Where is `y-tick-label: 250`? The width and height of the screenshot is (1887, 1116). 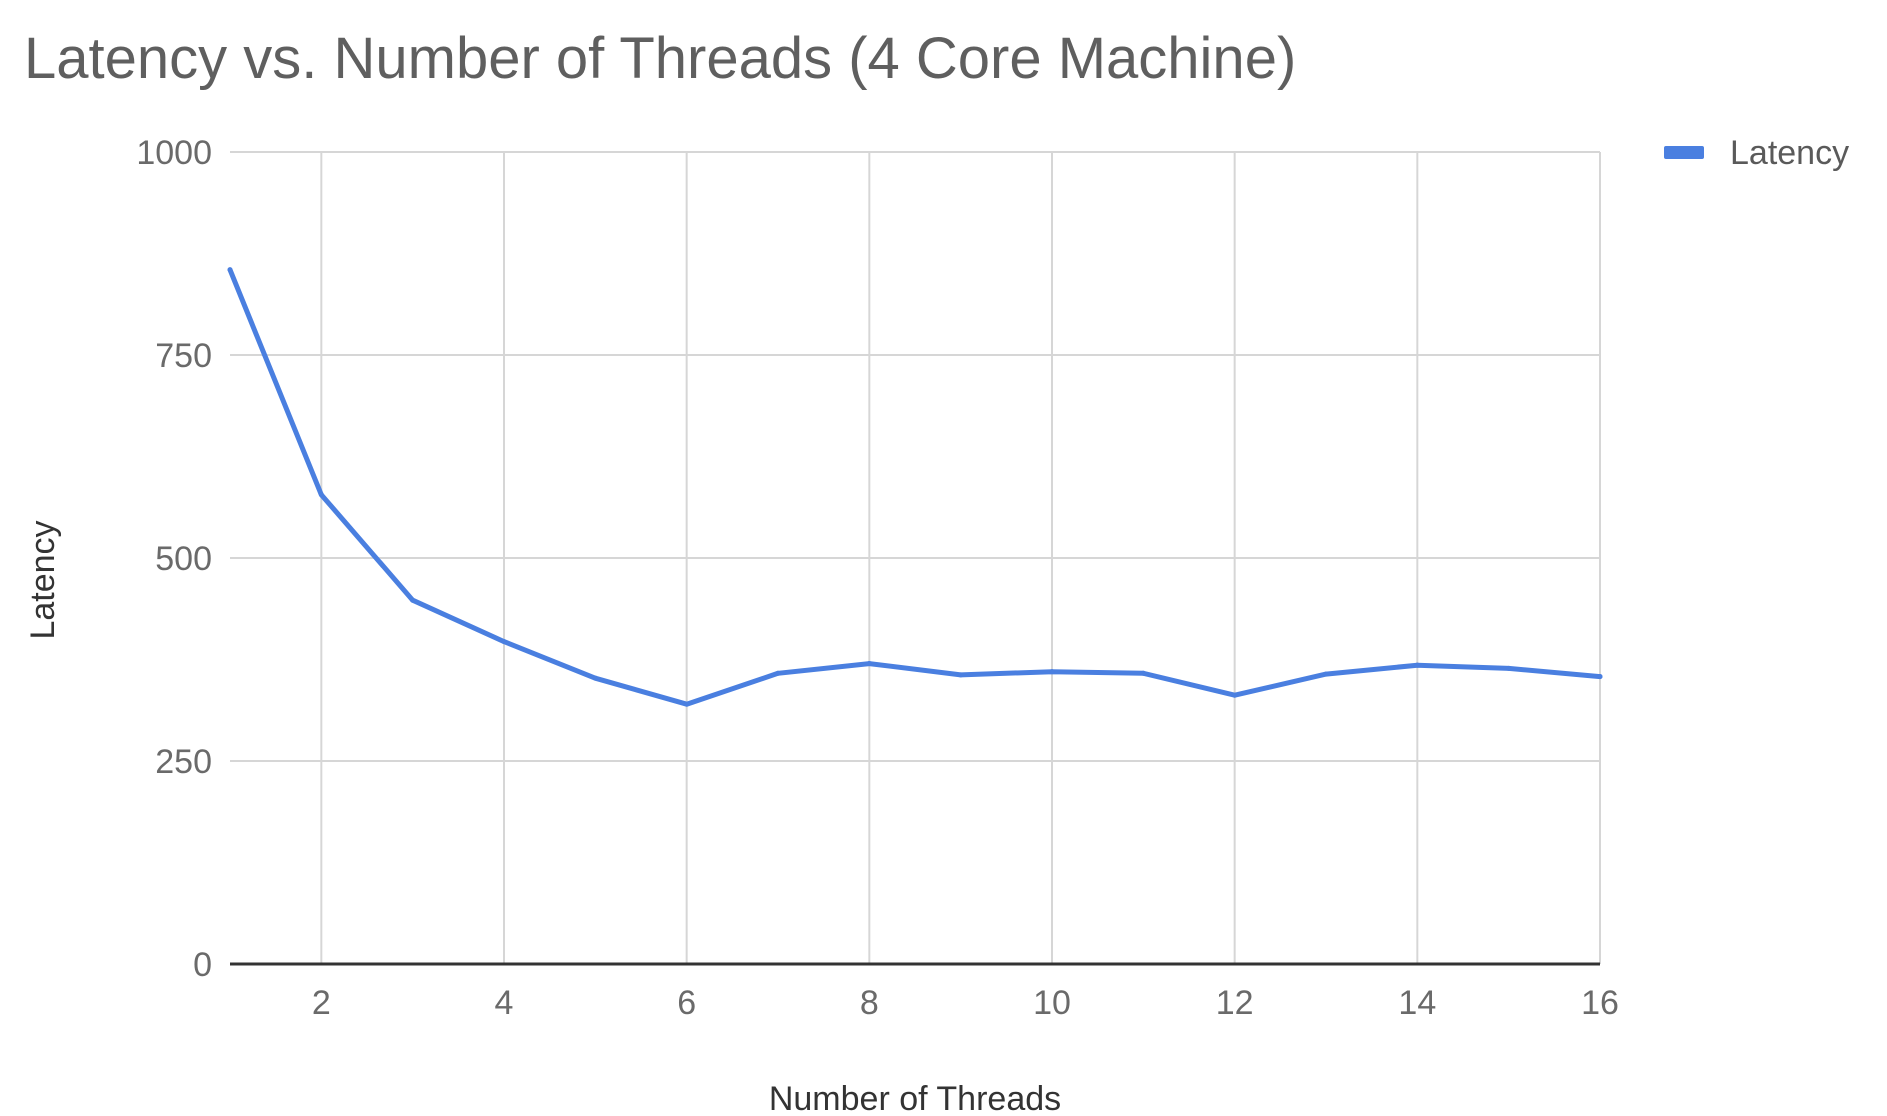 y-tick-label: 250 is located at coordinates (183, 762).